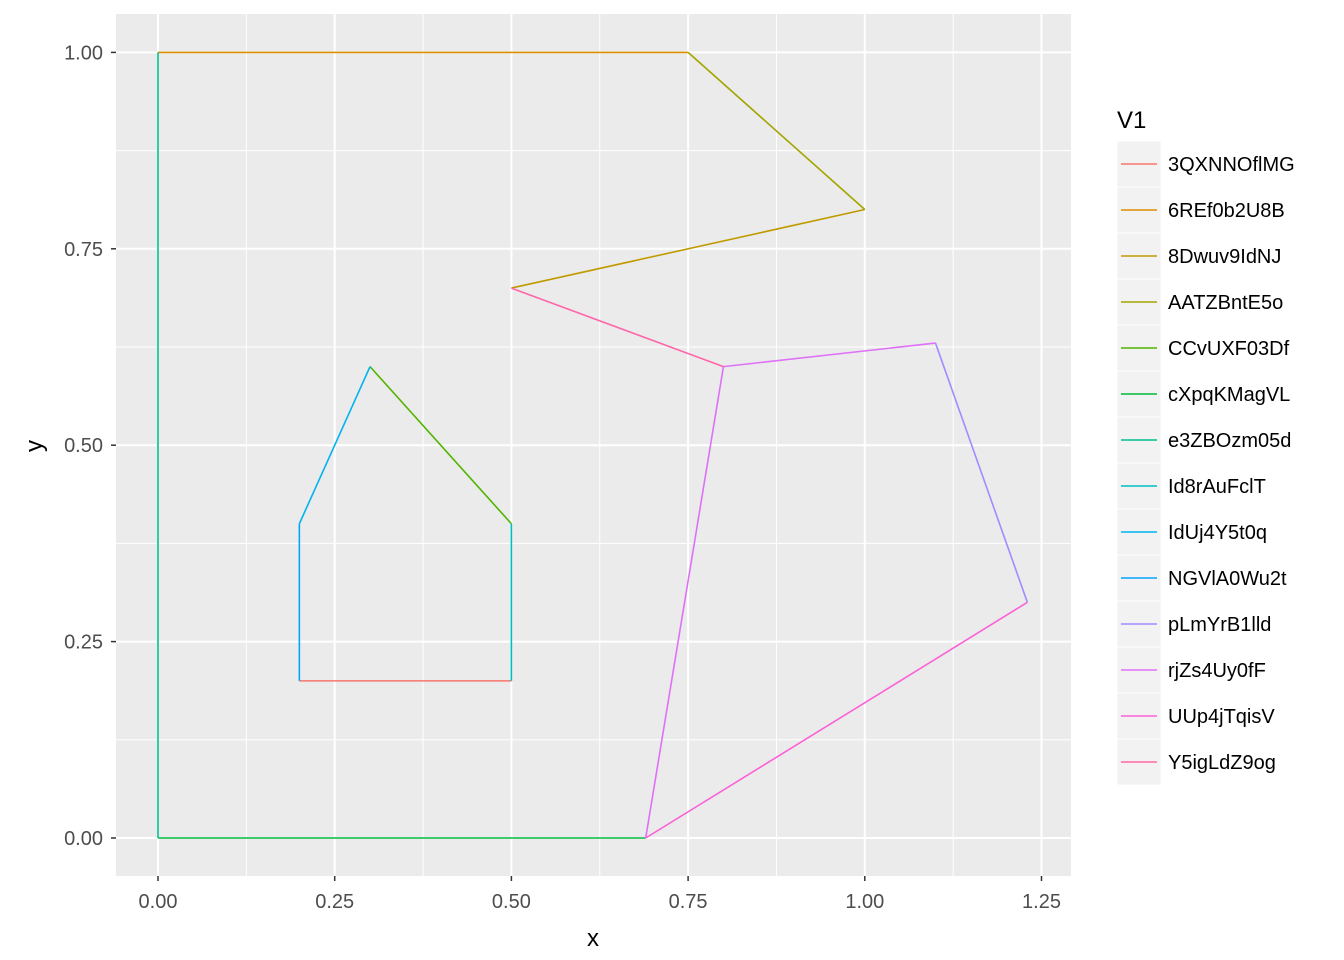 This screenshot has width=1344, height=960. Describe the element at coordinates (1041, 902) in the screenshot. I see `x-tick-label: 1.25` at that location.